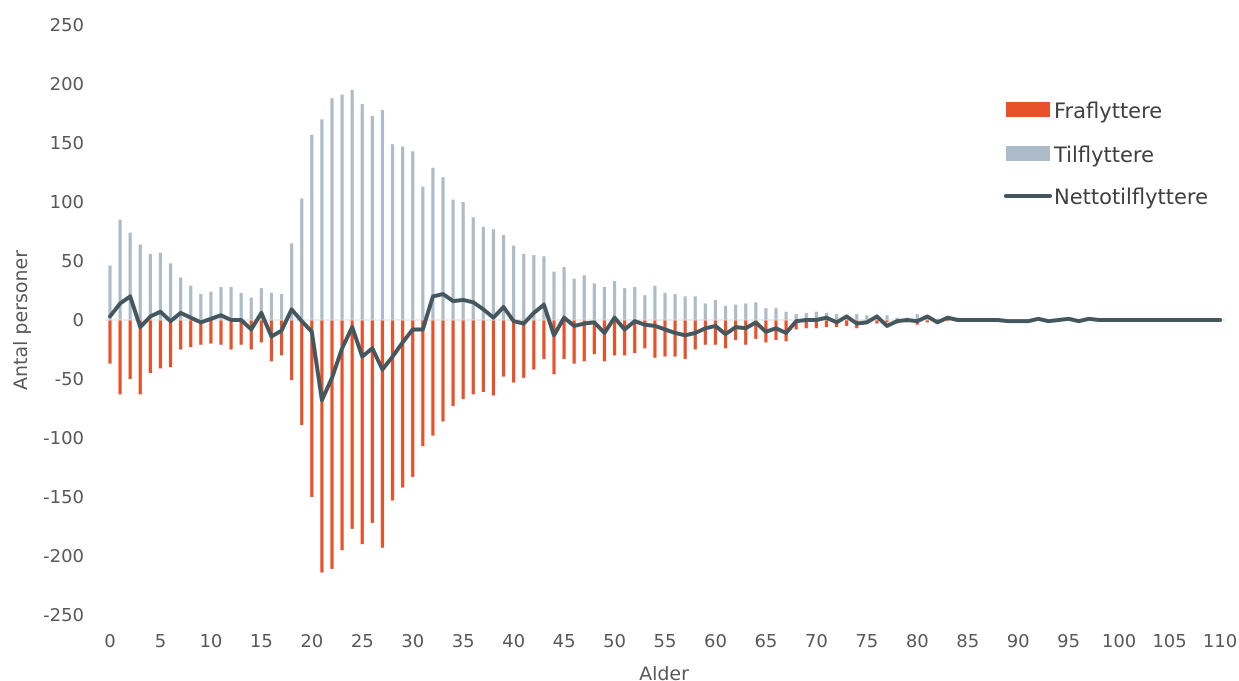  Describe the element at coordinates (160, 641) in the screenshot. I see `x-tick-label: 5` at that location.